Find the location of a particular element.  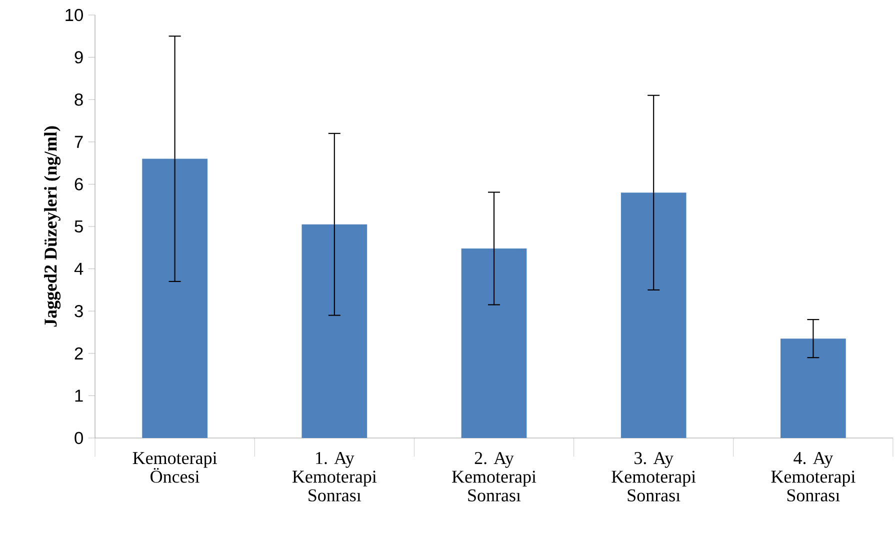

y-tick-label: 7 is located at coordinates (78, 142).